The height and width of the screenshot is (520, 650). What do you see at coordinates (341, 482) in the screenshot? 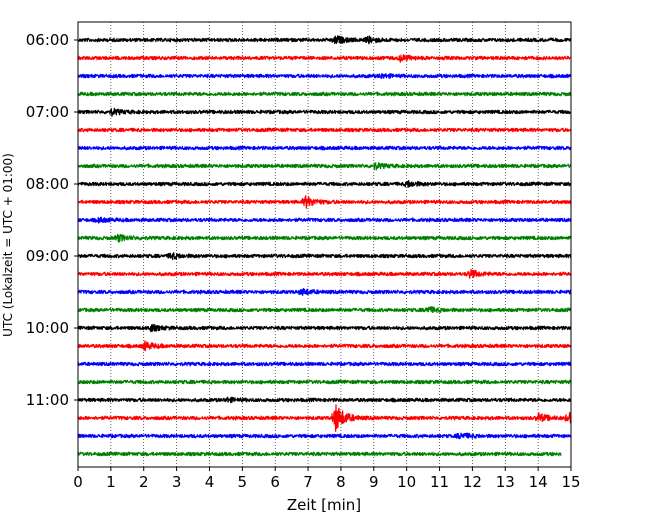
I see `x-tick-label: 8` at bounding box center [341, 482].